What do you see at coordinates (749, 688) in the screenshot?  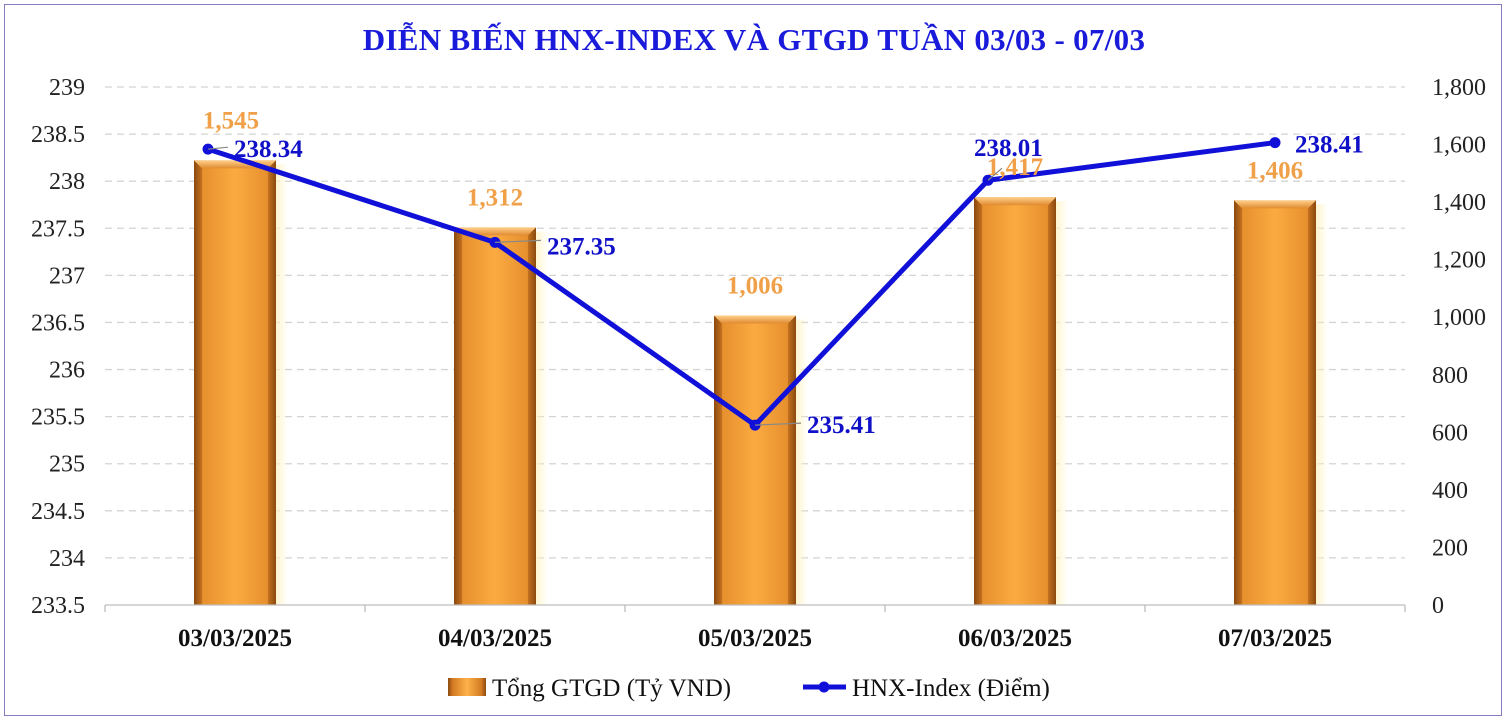 I see `legend: Tổng GTGD (Tỷ VND) HNX-Index (Điểm)` at bounding box center [749, 688].